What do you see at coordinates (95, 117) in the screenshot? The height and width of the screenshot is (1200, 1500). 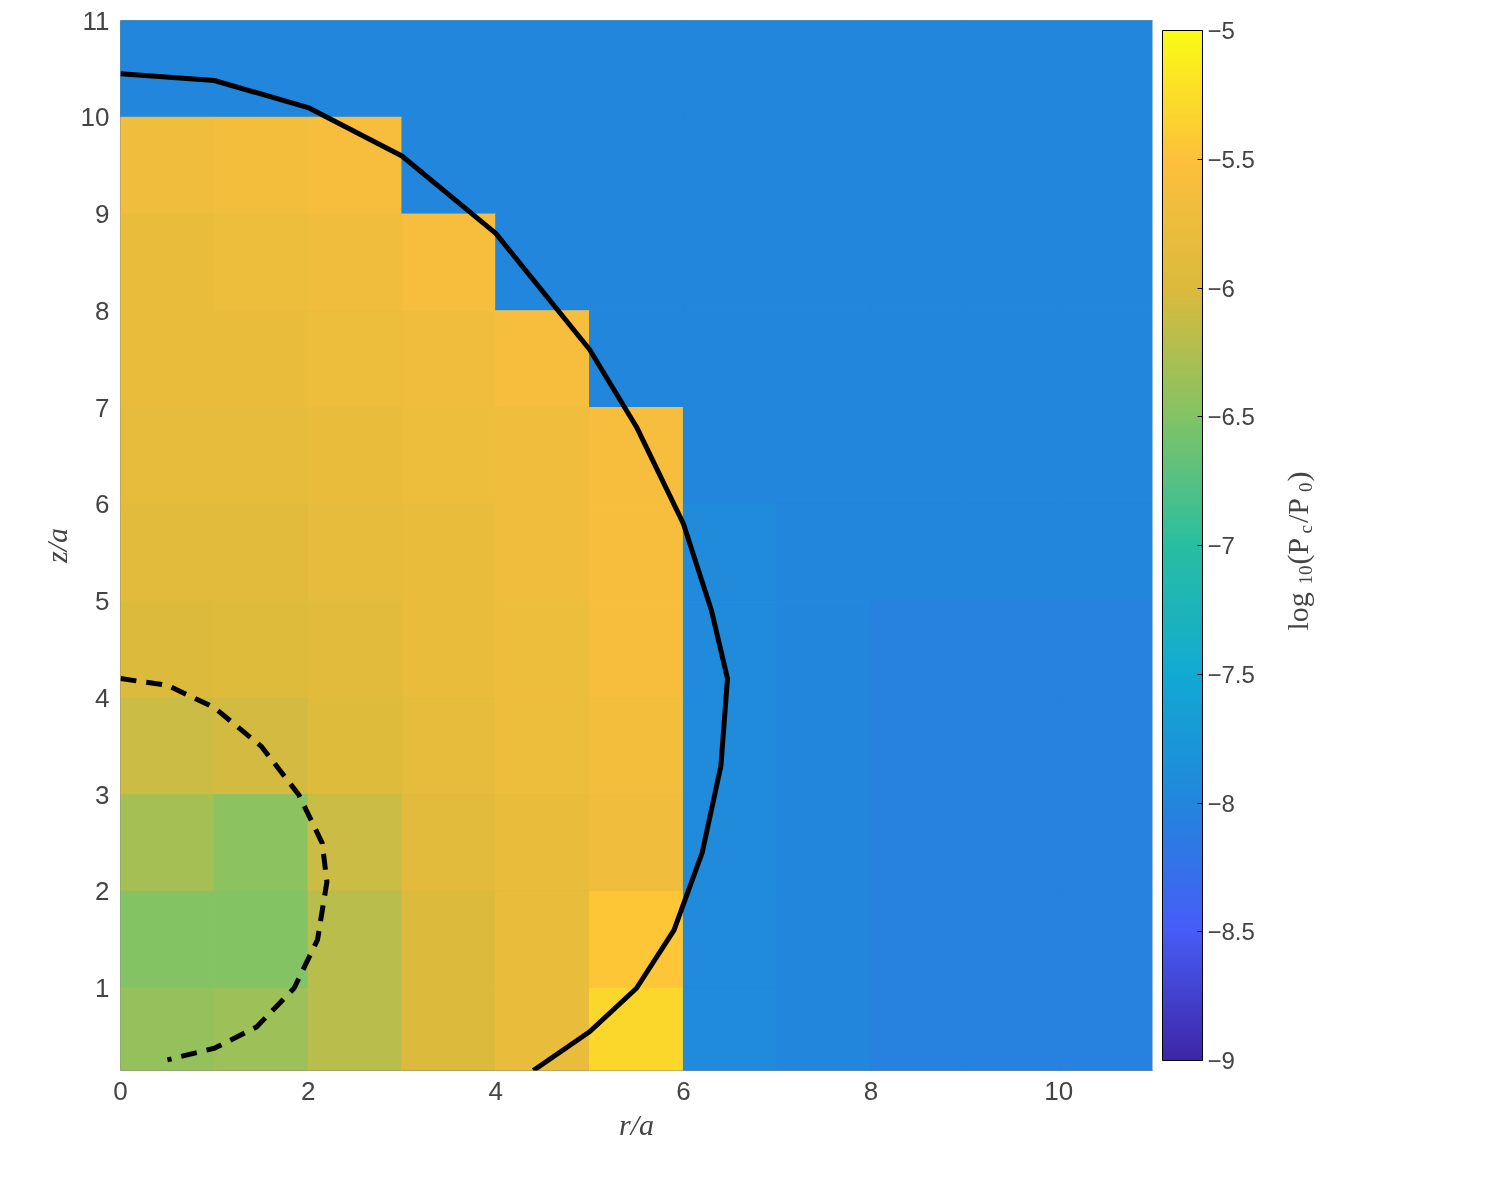 I see `y-tick-label: 10` at bounding box center [95, 117].